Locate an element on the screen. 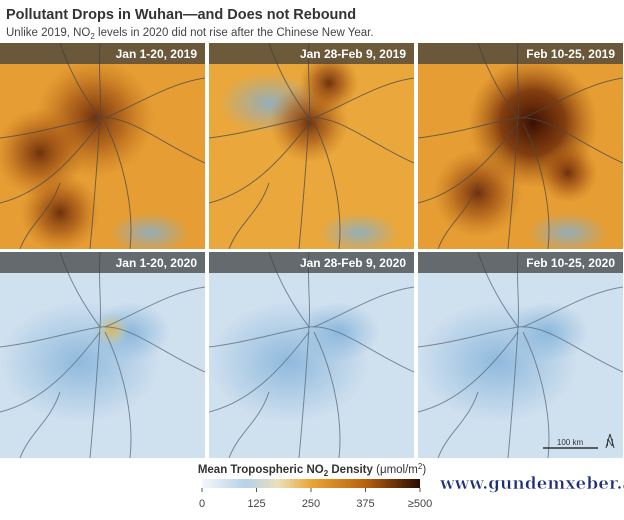 The image size is (624, 520). north-arrow is located at coordinates (610, 441).